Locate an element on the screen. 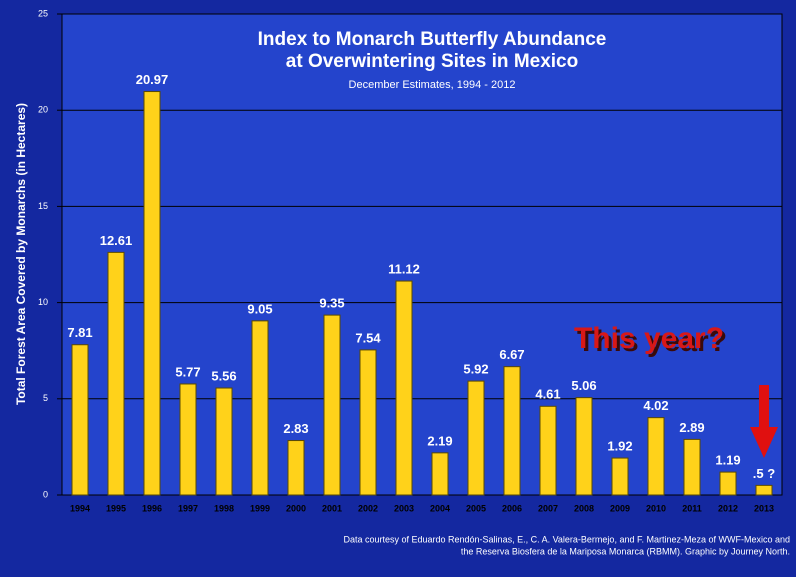 This screenshot has width=796, height=577. x-tick-label: 2011 is located at coordinates (692, 508).